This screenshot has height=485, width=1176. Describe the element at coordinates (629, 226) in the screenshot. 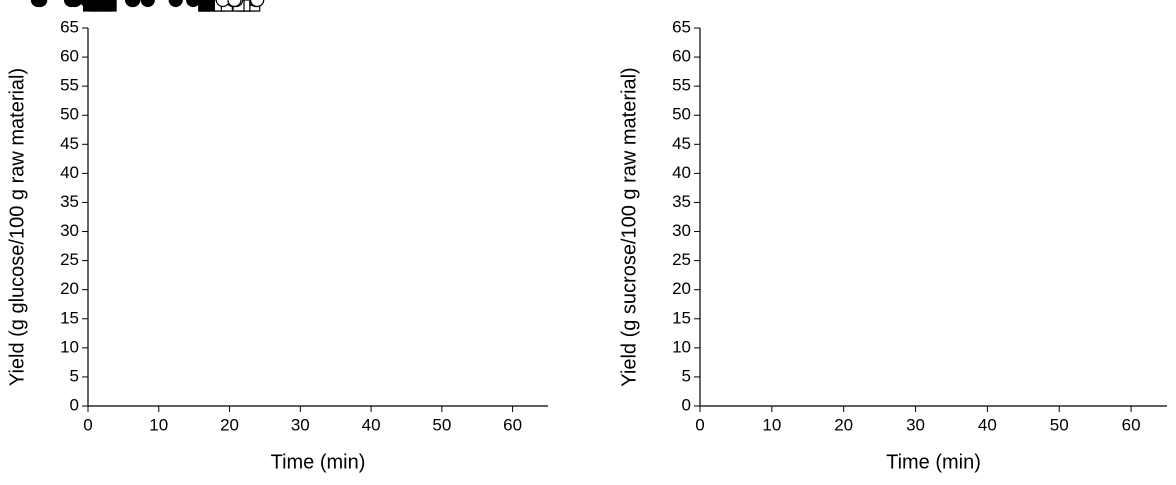

I see `y-axis-label: Yield (g sucrose/100 g raw material)` at that location.